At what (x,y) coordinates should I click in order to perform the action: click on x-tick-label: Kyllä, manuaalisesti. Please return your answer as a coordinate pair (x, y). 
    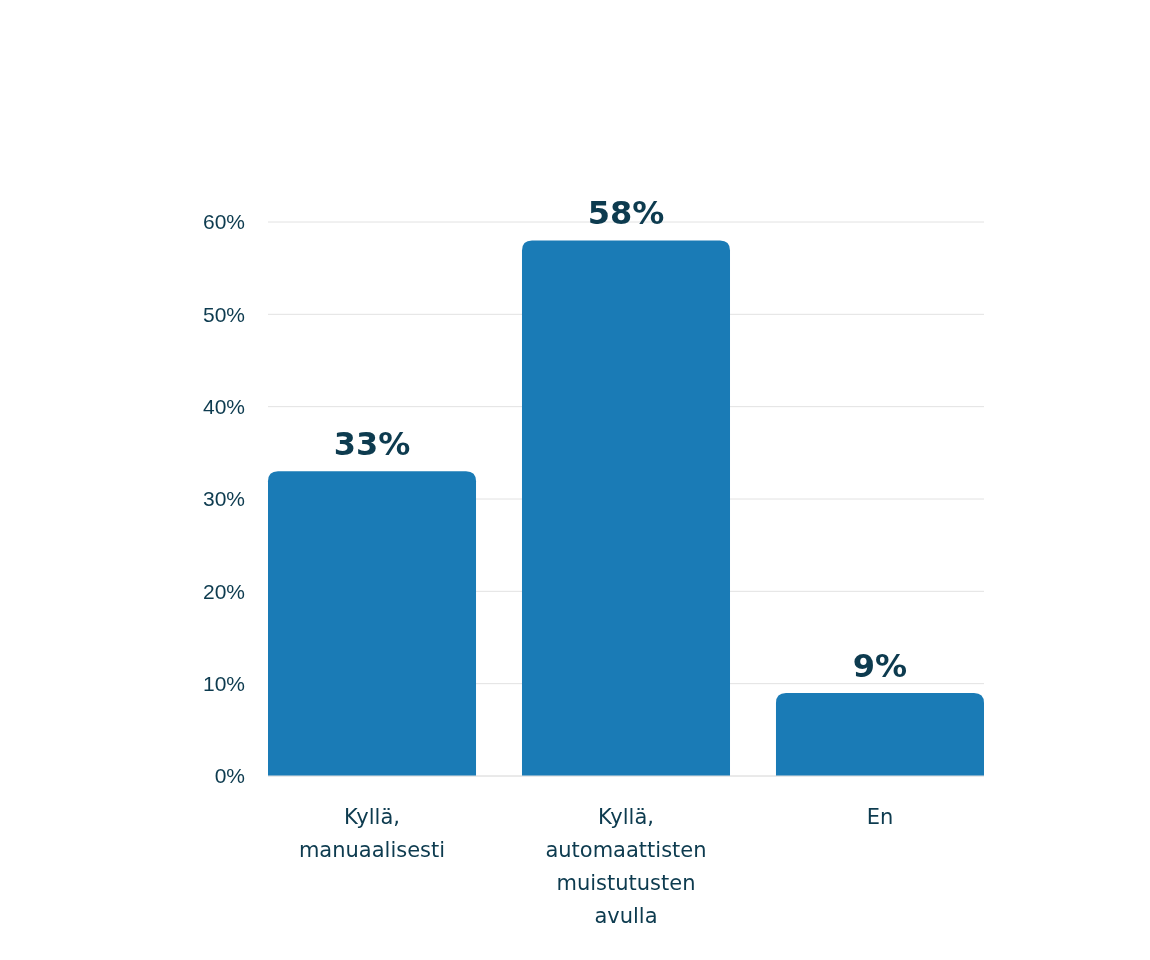
    Looking at the image, I should click on (372, 833).